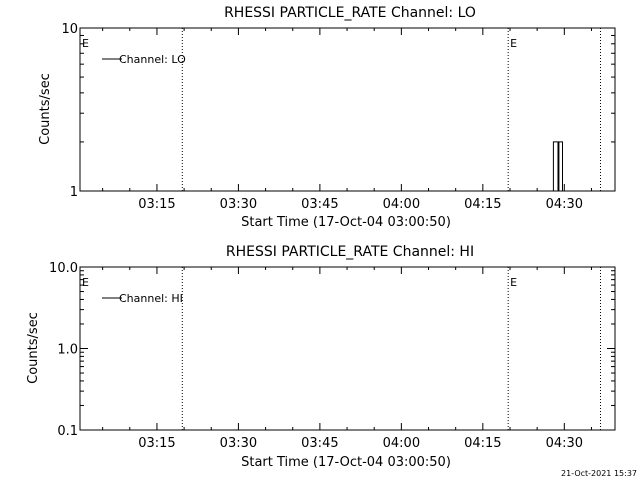  Describe the element at coordinates (67, 431) in the screenshot. I see `y-tick-label: 0.1` at that location.